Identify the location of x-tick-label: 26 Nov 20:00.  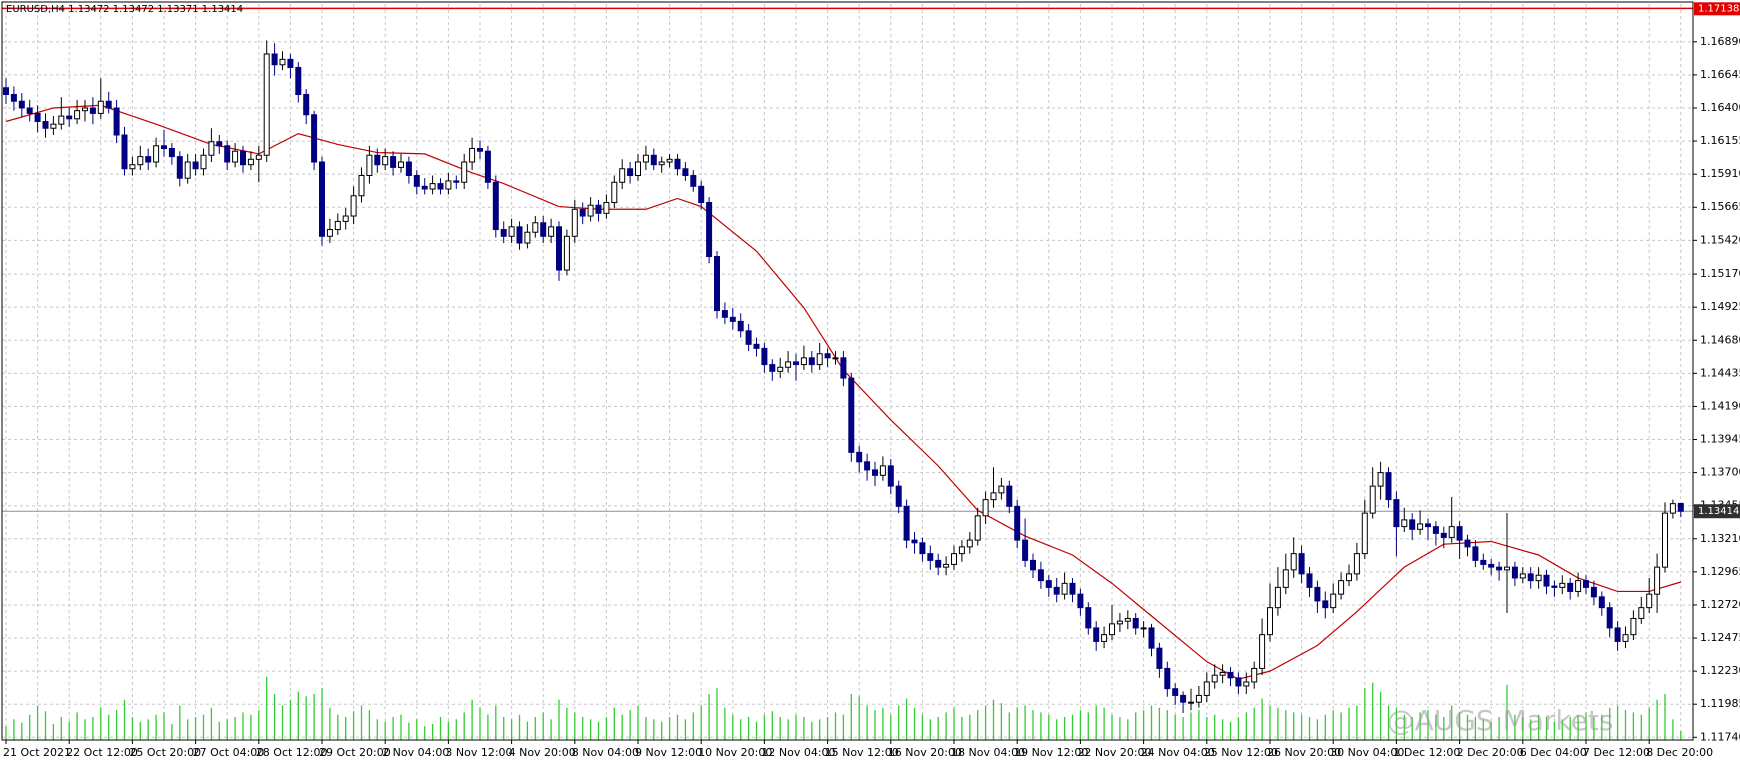
(1304, 752).